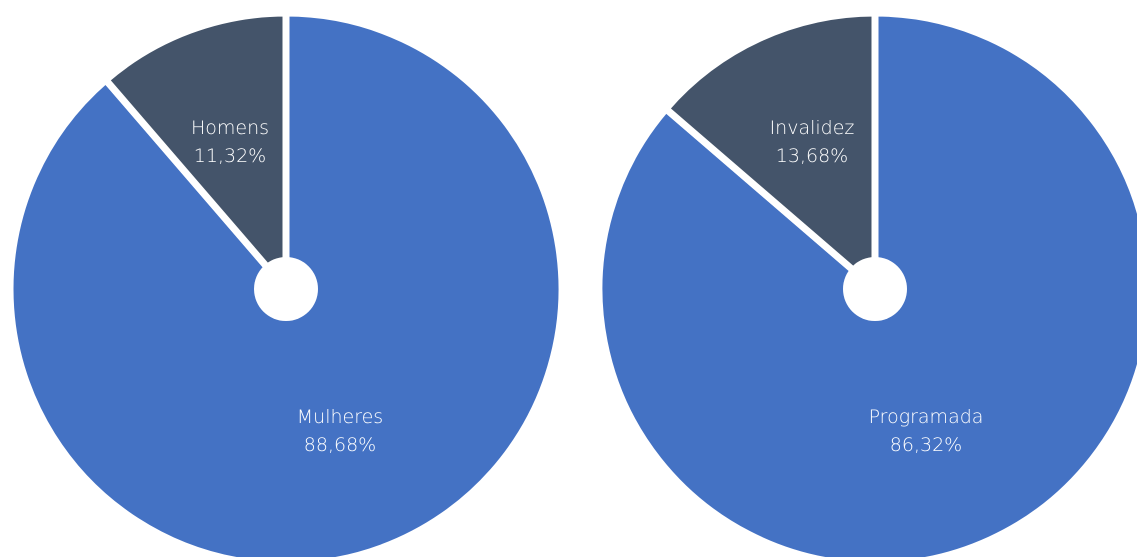 The image size is (1137, 557). I want to click on slice-label-invalidez: Invalidez, so click(812, 128).